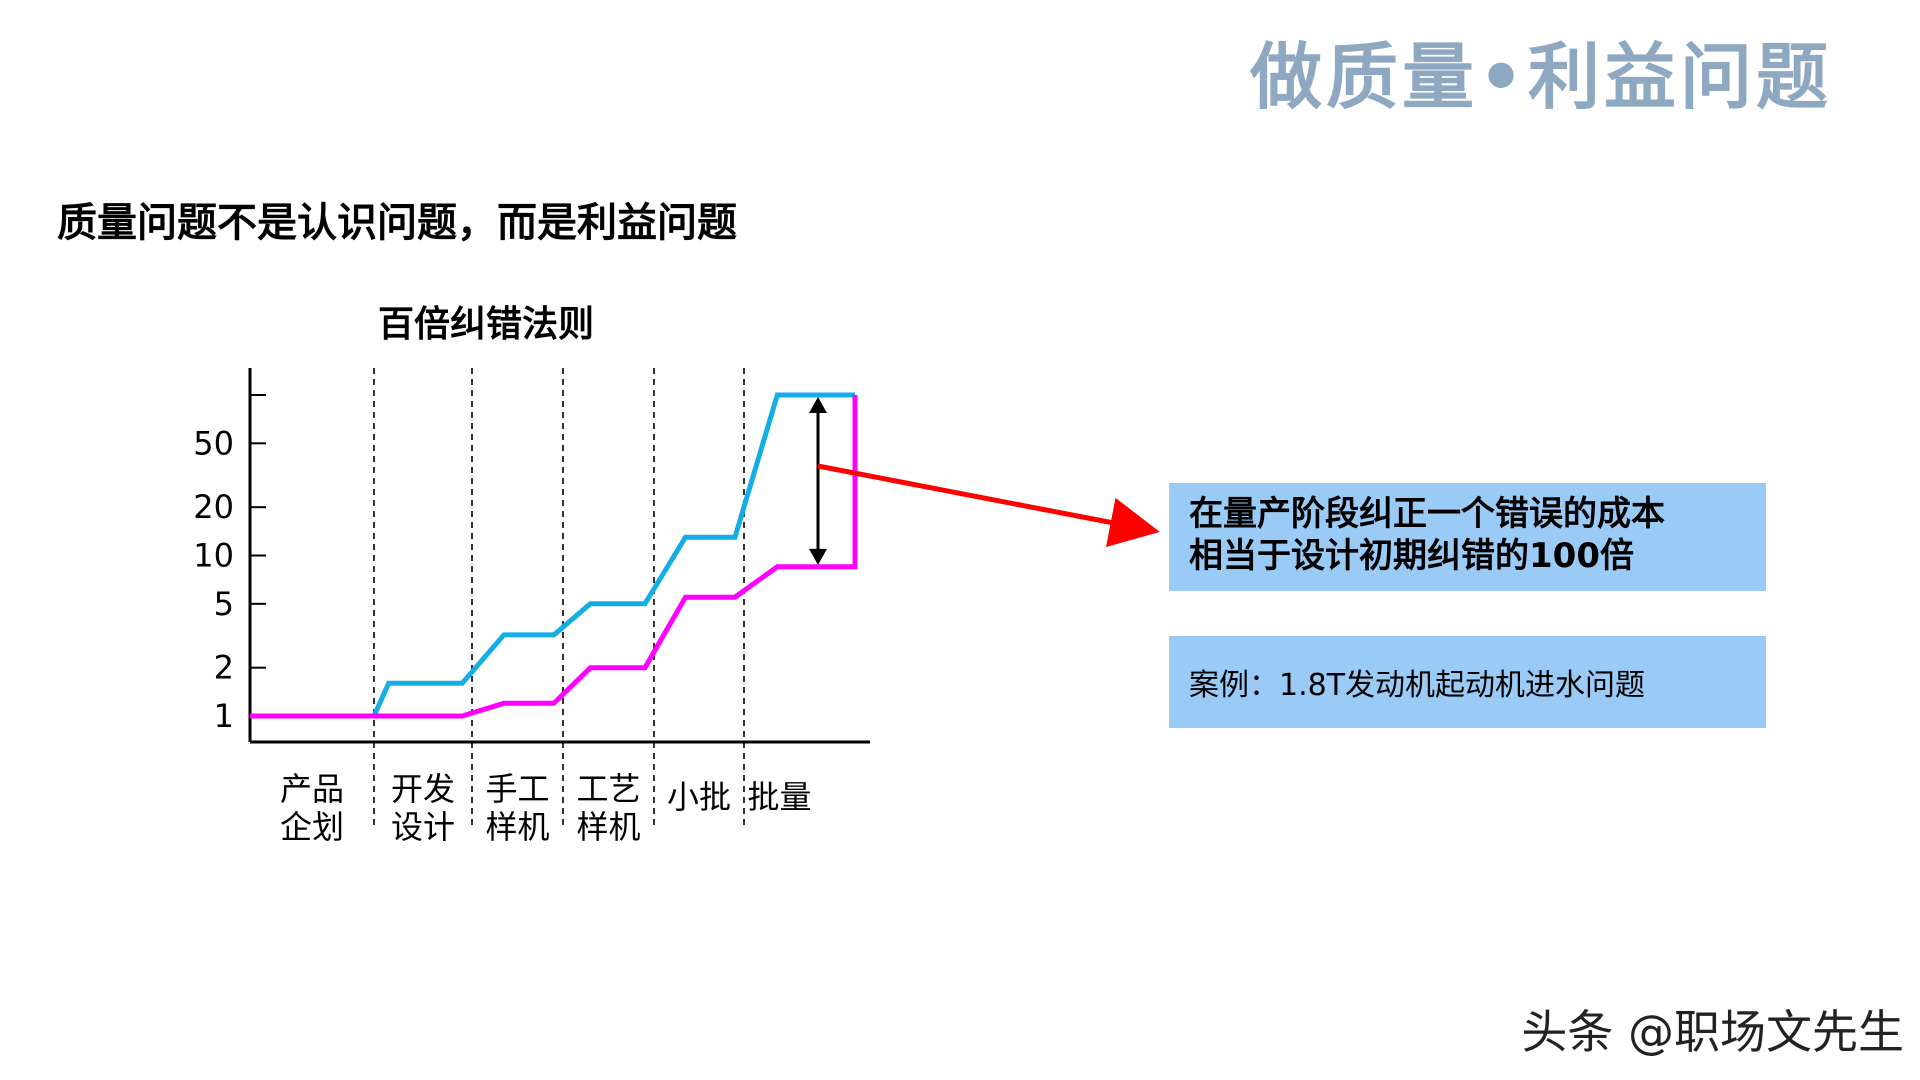 This screenshot has height=1080, width=1920. Describe the element at coordinates (224, 668) in the screenshot. I see `y-tick-label: 2` at that location.